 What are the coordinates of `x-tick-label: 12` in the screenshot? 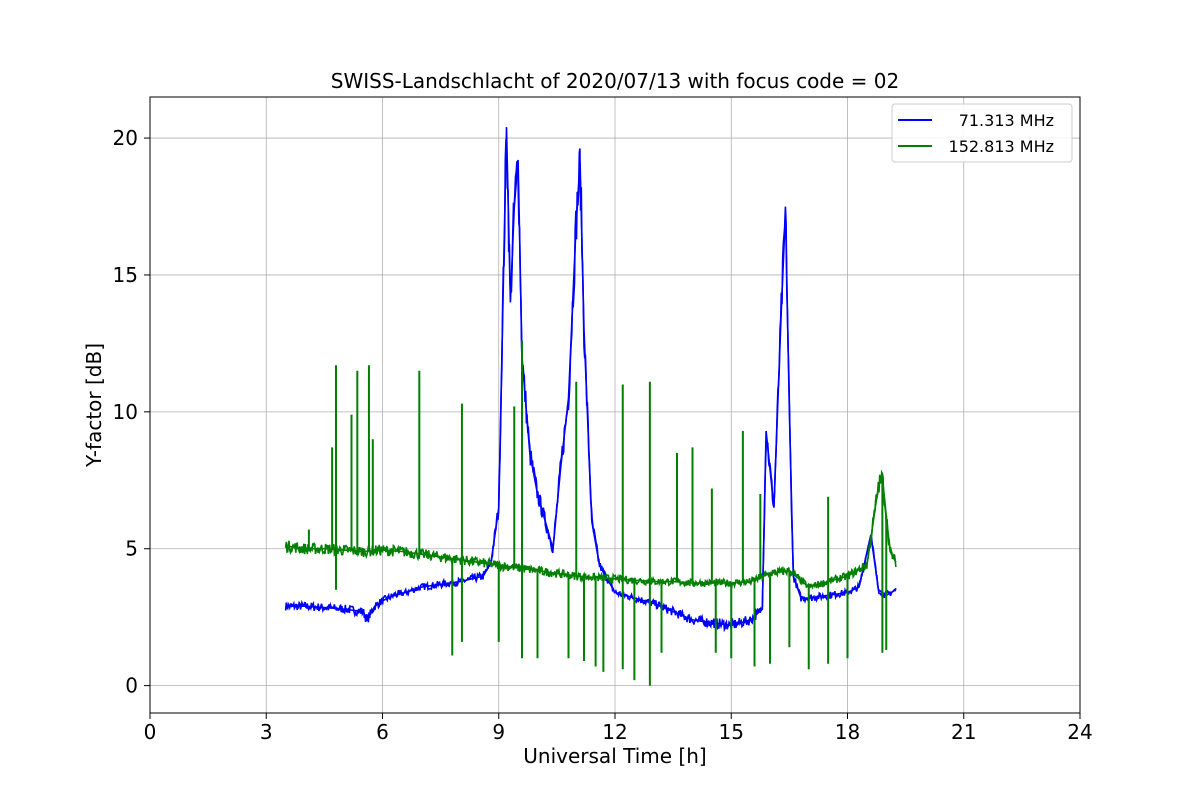 It's located at (614, 732).